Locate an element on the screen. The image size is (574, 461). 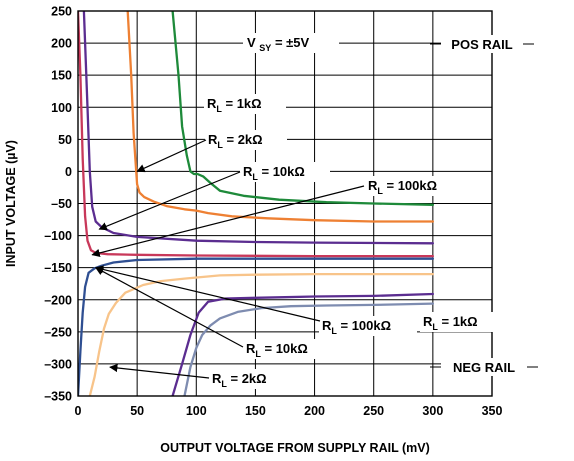
load-label-subscript-neg-100k: L is located at coordinates (334, 331).